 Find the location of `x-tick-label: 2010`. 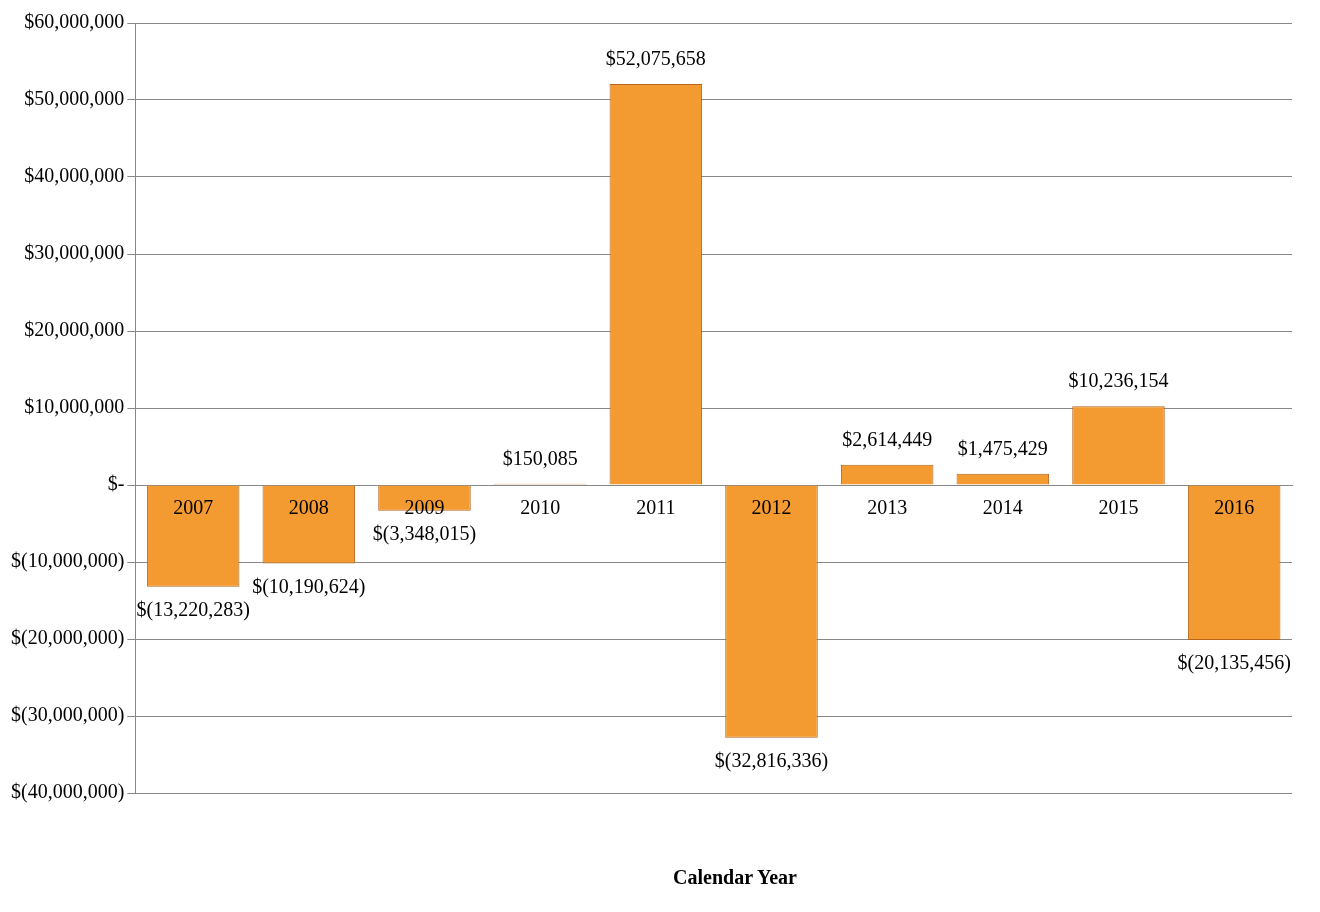

x-tick-label: 2010 is located at coordinates (540, 507).